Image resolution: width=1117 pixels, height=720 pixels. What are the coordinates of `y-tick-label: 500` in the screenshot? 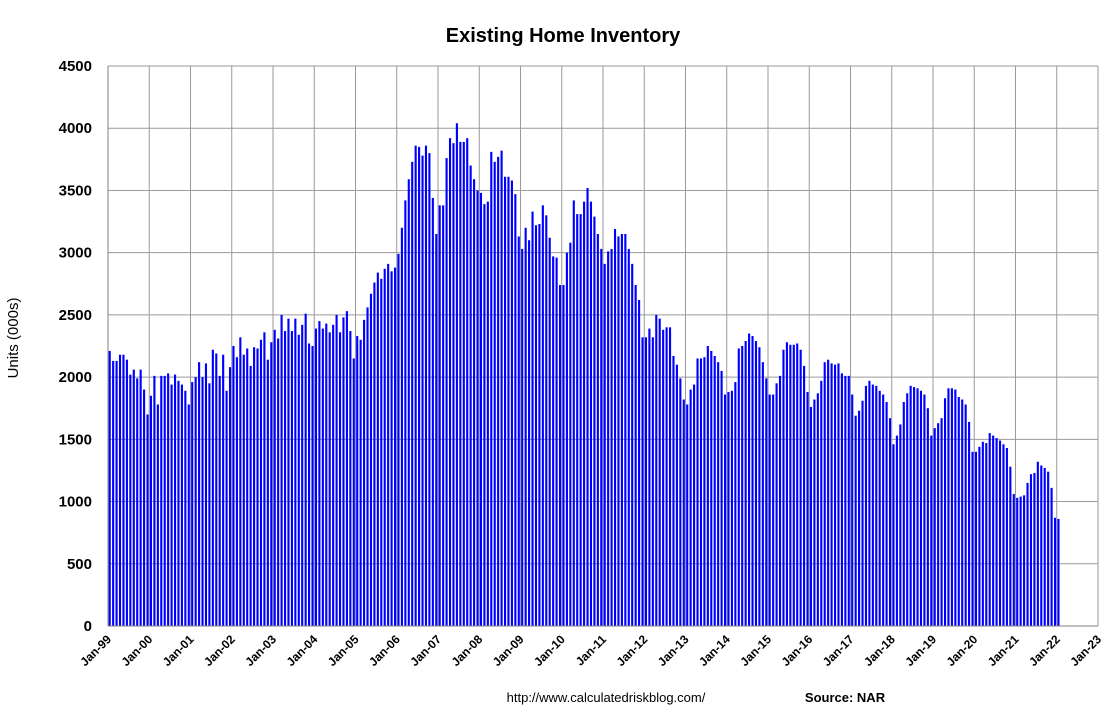 It's located at (79, 564).